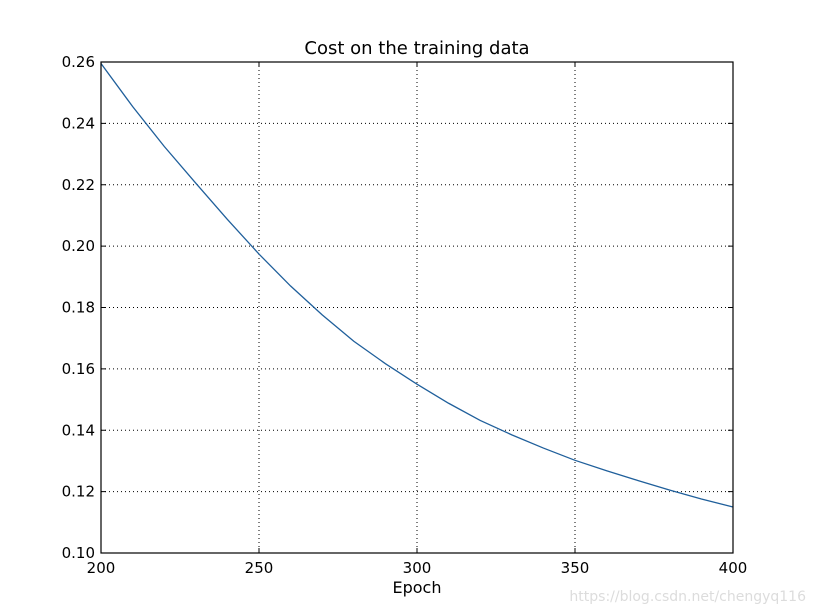  What do you see at coordinates (78, 308) in the screenshot?
I see `y-tick-label: 0.18` at bounding box center [78, 308].